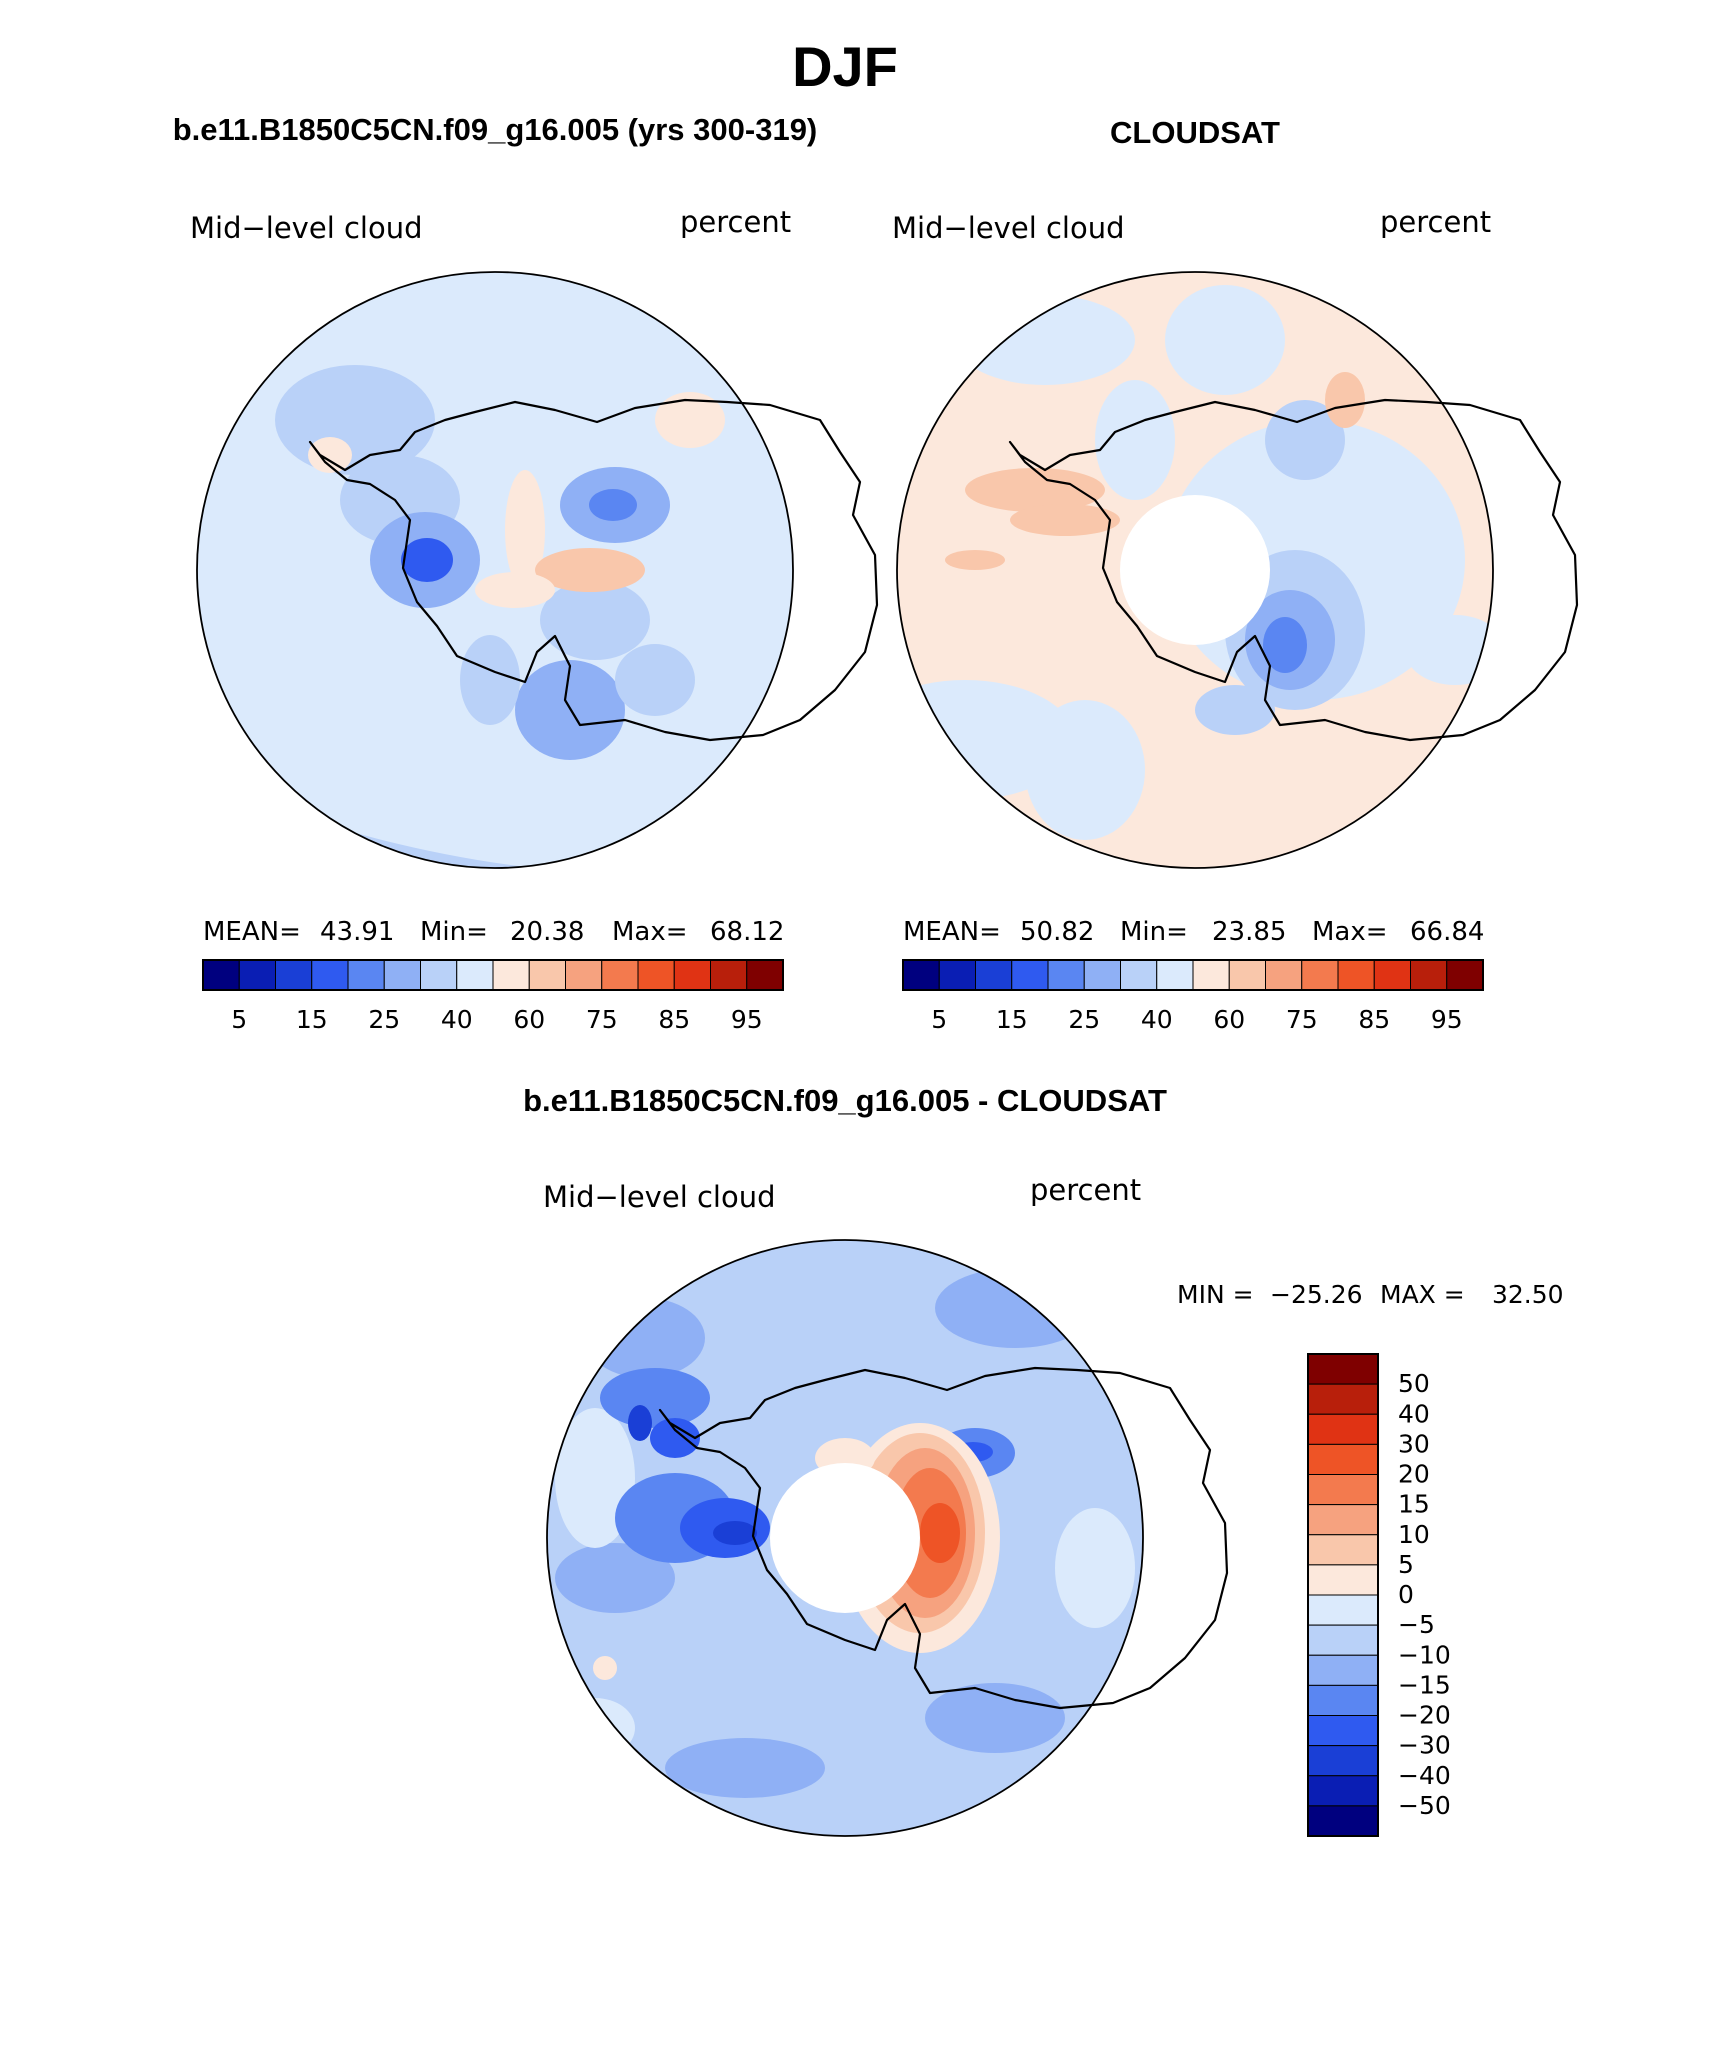 The image size is (1710, 2061). I want to click on diff-colorbar-tick-label: 40, so click(1414, 1413).